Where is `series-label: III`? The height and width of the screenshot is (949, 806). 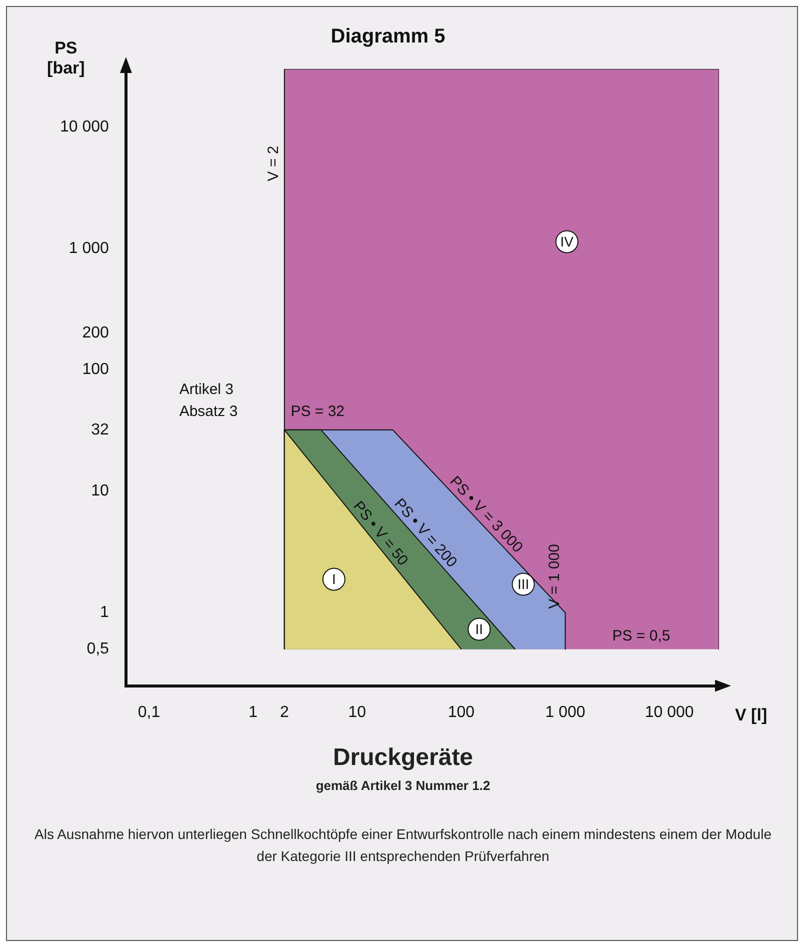
series-label: III is located at coordinates (523, 584).